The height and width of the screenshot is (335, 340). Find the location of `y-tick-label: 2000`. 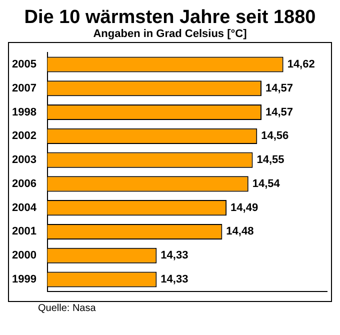

y-tick-label: 2000 is located at coordinates (24, 256).